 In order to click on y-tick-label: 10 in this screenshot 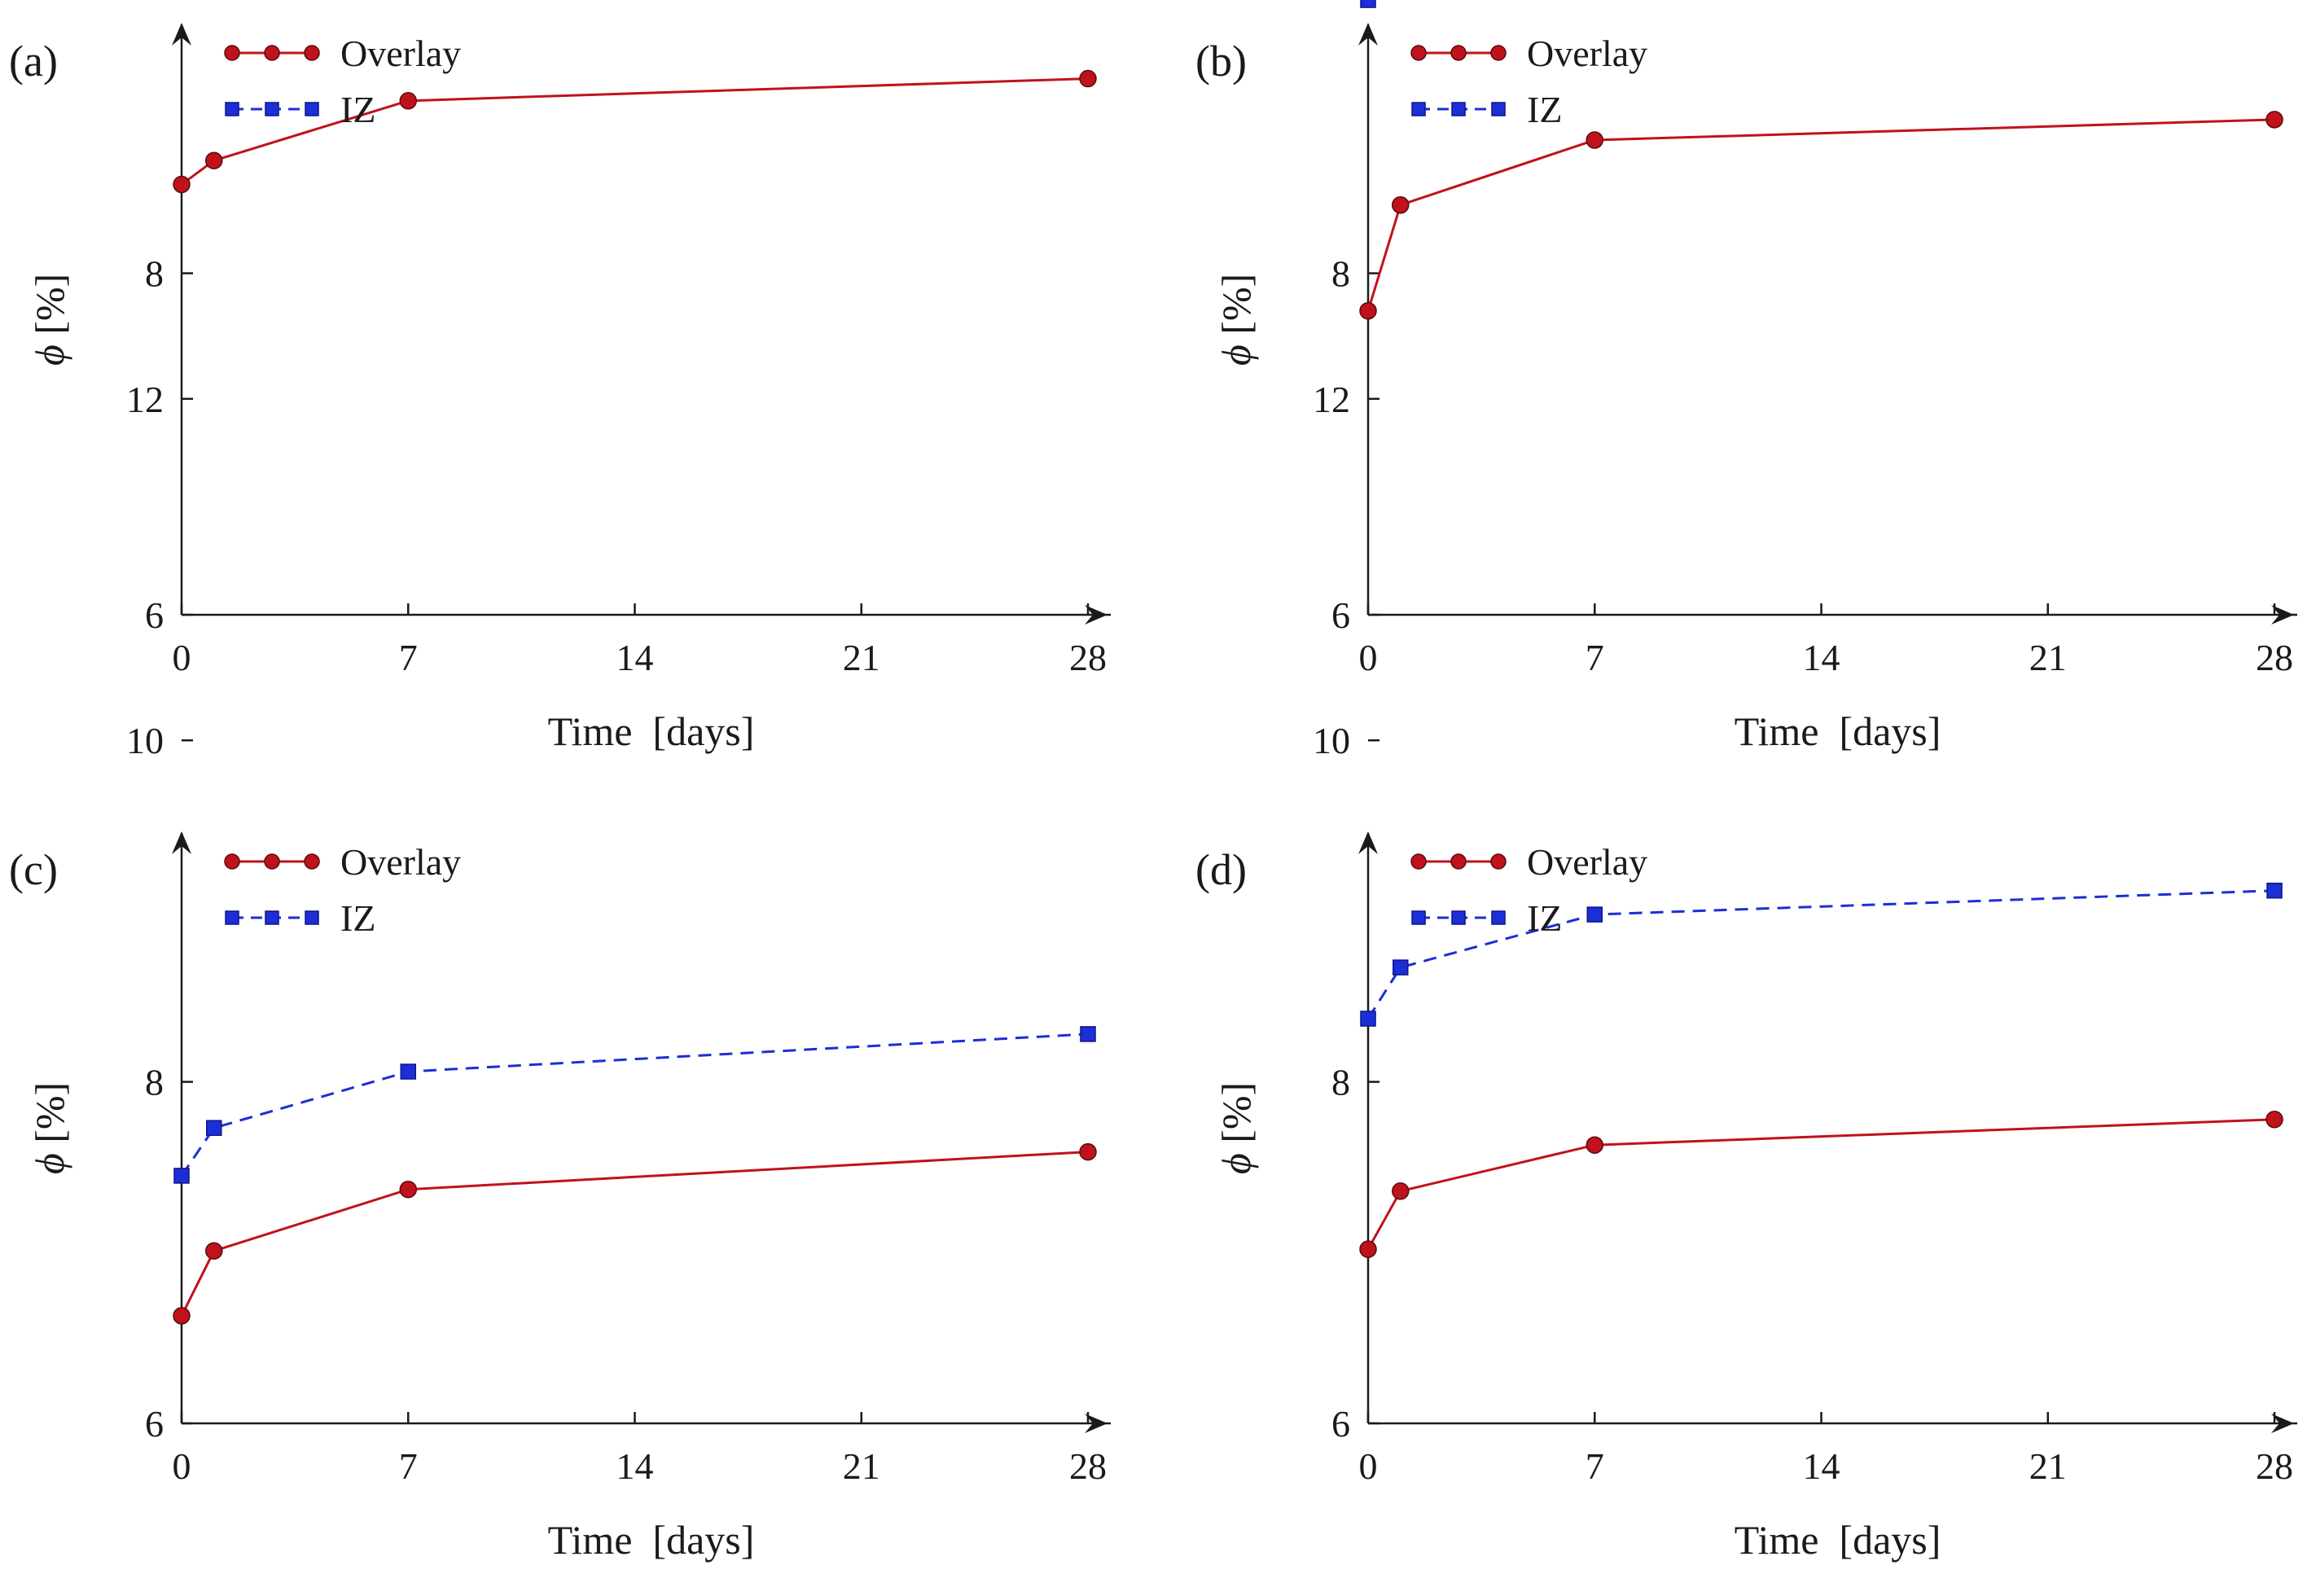, I will do `click(1331, 740)`.